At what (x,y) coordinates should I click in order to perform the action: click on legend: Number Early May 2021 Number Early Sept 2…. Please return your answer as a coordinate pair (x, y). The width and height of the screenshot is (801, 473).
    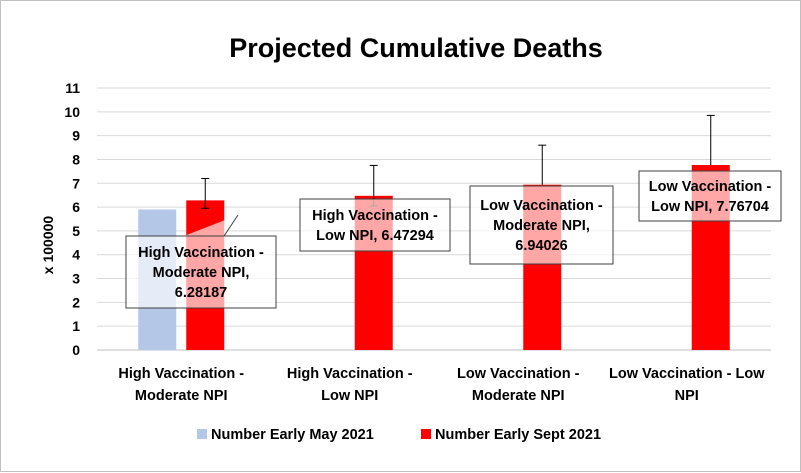
    Looking at the image, I should click on (399, 435).